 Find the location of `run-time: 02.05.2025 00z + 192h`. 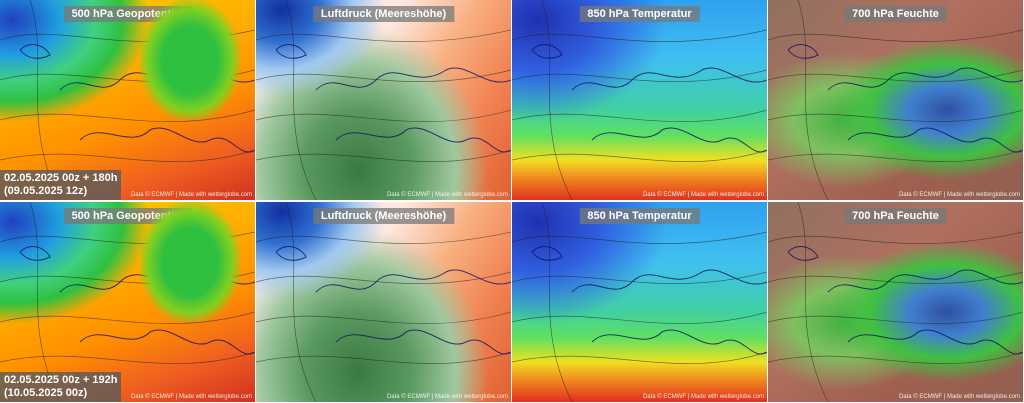

run-time: 02.05.2025 00z + 192h is located at coordinates (61, 380).